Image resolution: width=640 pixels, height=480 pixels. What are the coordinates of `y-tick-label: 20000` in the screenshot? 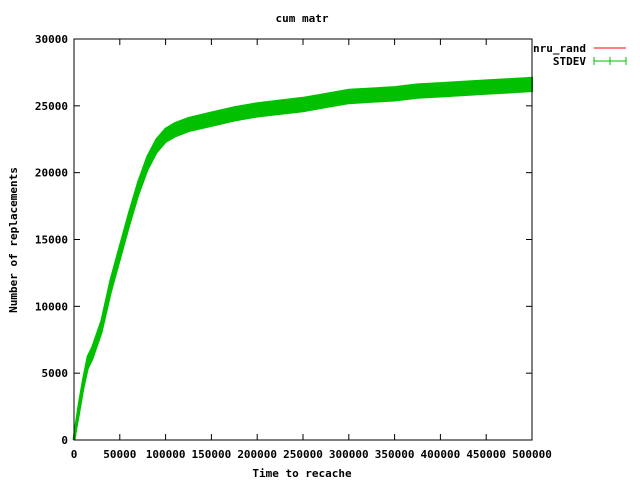 It's located at (51, 173).